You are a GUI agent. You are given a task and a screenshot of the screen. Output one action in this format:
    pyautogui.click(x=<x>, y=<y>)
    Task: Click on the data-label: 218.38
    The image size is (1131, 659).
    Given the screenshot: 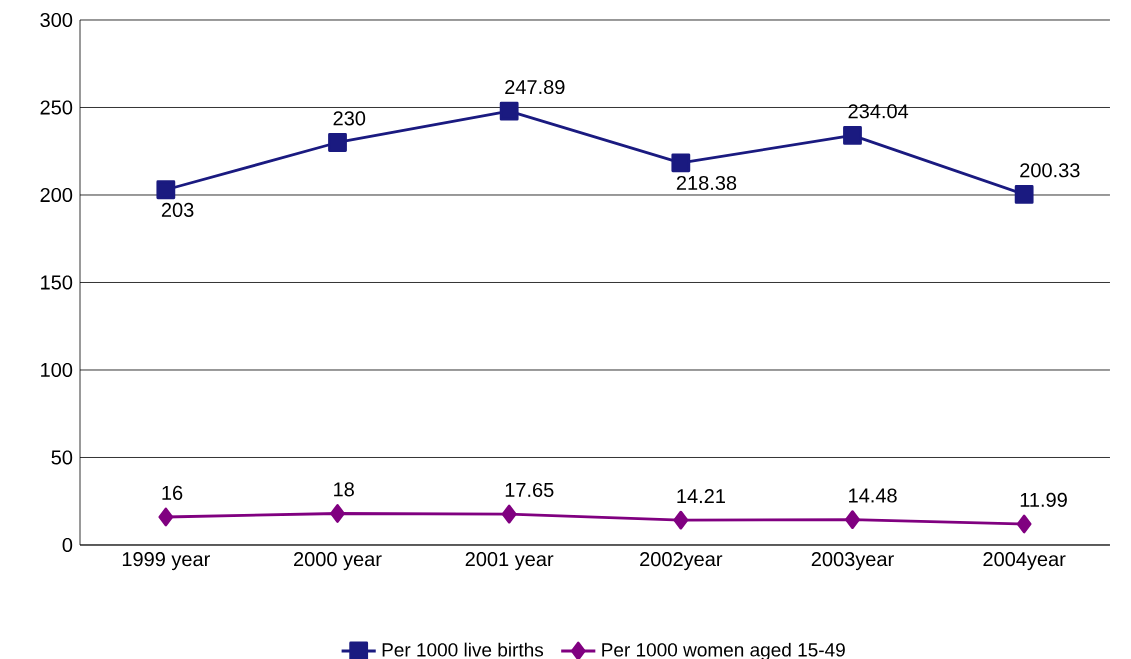 What is the action you would take?
    pyautogui.click(x=706, y=183)
    